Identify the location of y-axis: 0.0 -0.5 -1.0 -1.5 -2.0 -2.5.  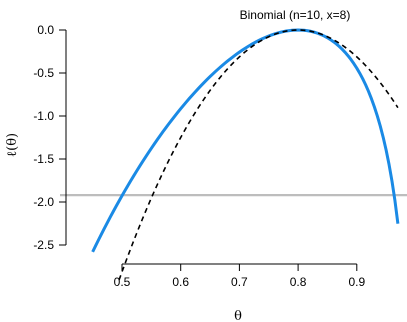
(50, 137).